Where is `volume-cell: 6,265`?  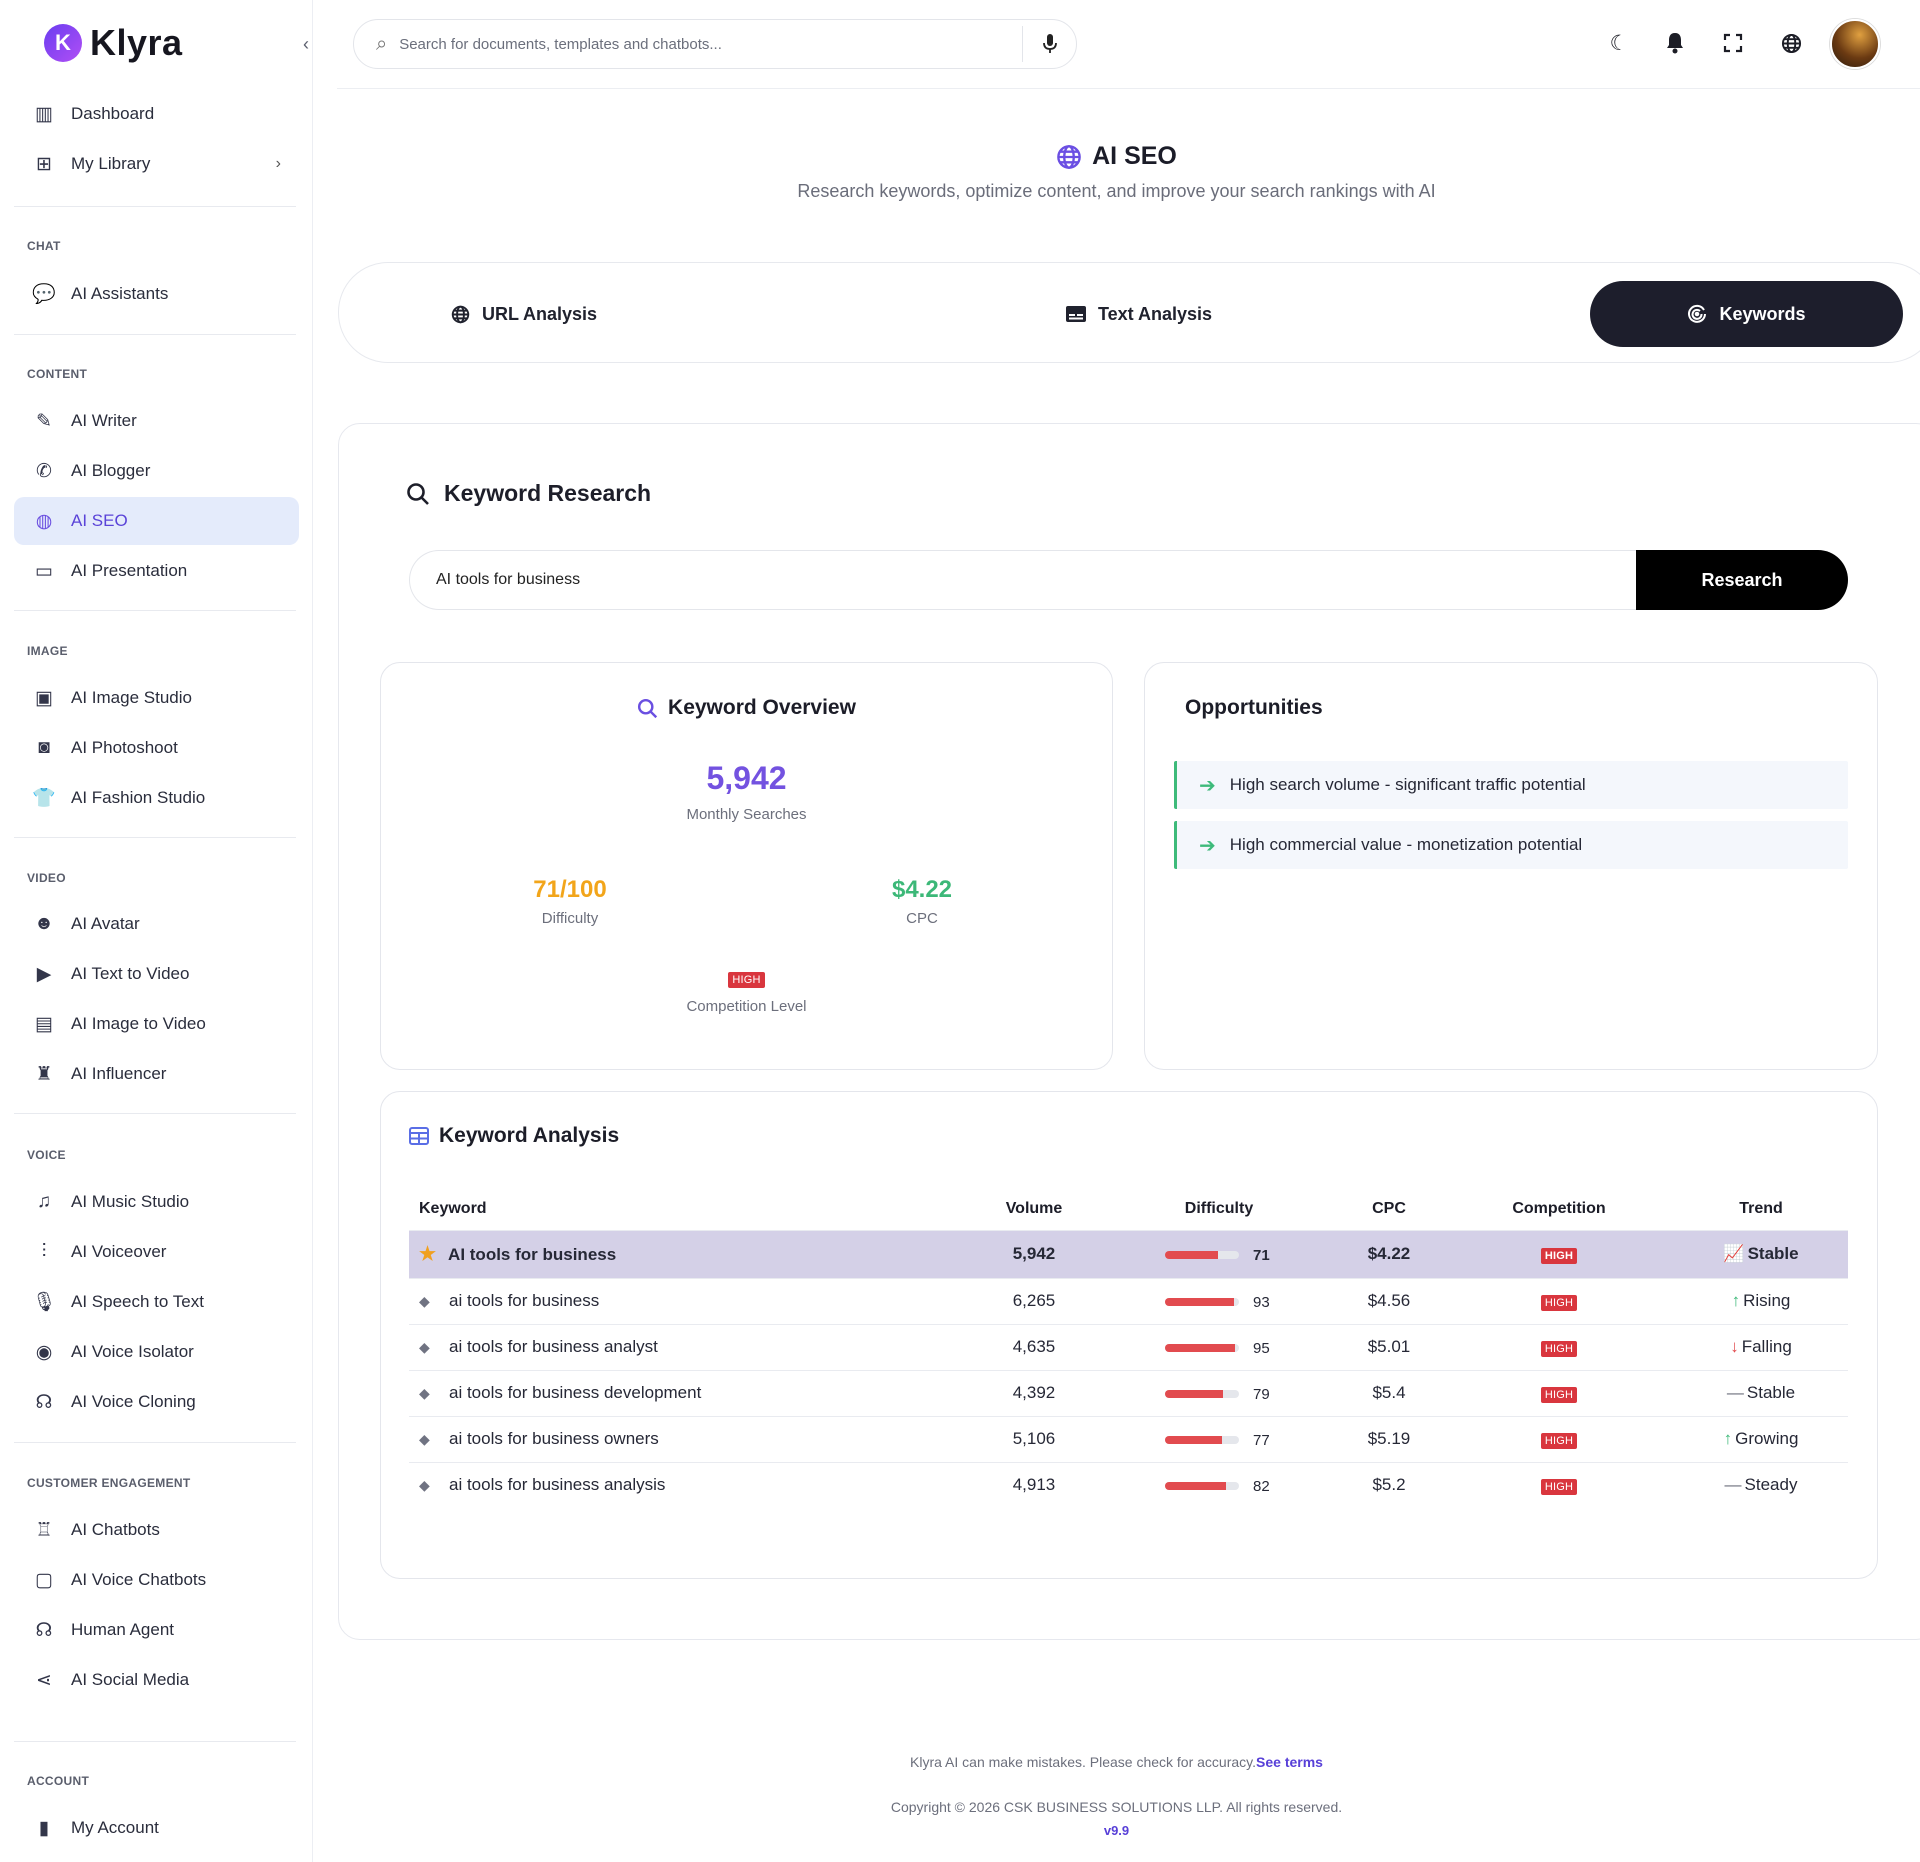
volume-cell: 6,265 is located at coordinates (1034, 1300).